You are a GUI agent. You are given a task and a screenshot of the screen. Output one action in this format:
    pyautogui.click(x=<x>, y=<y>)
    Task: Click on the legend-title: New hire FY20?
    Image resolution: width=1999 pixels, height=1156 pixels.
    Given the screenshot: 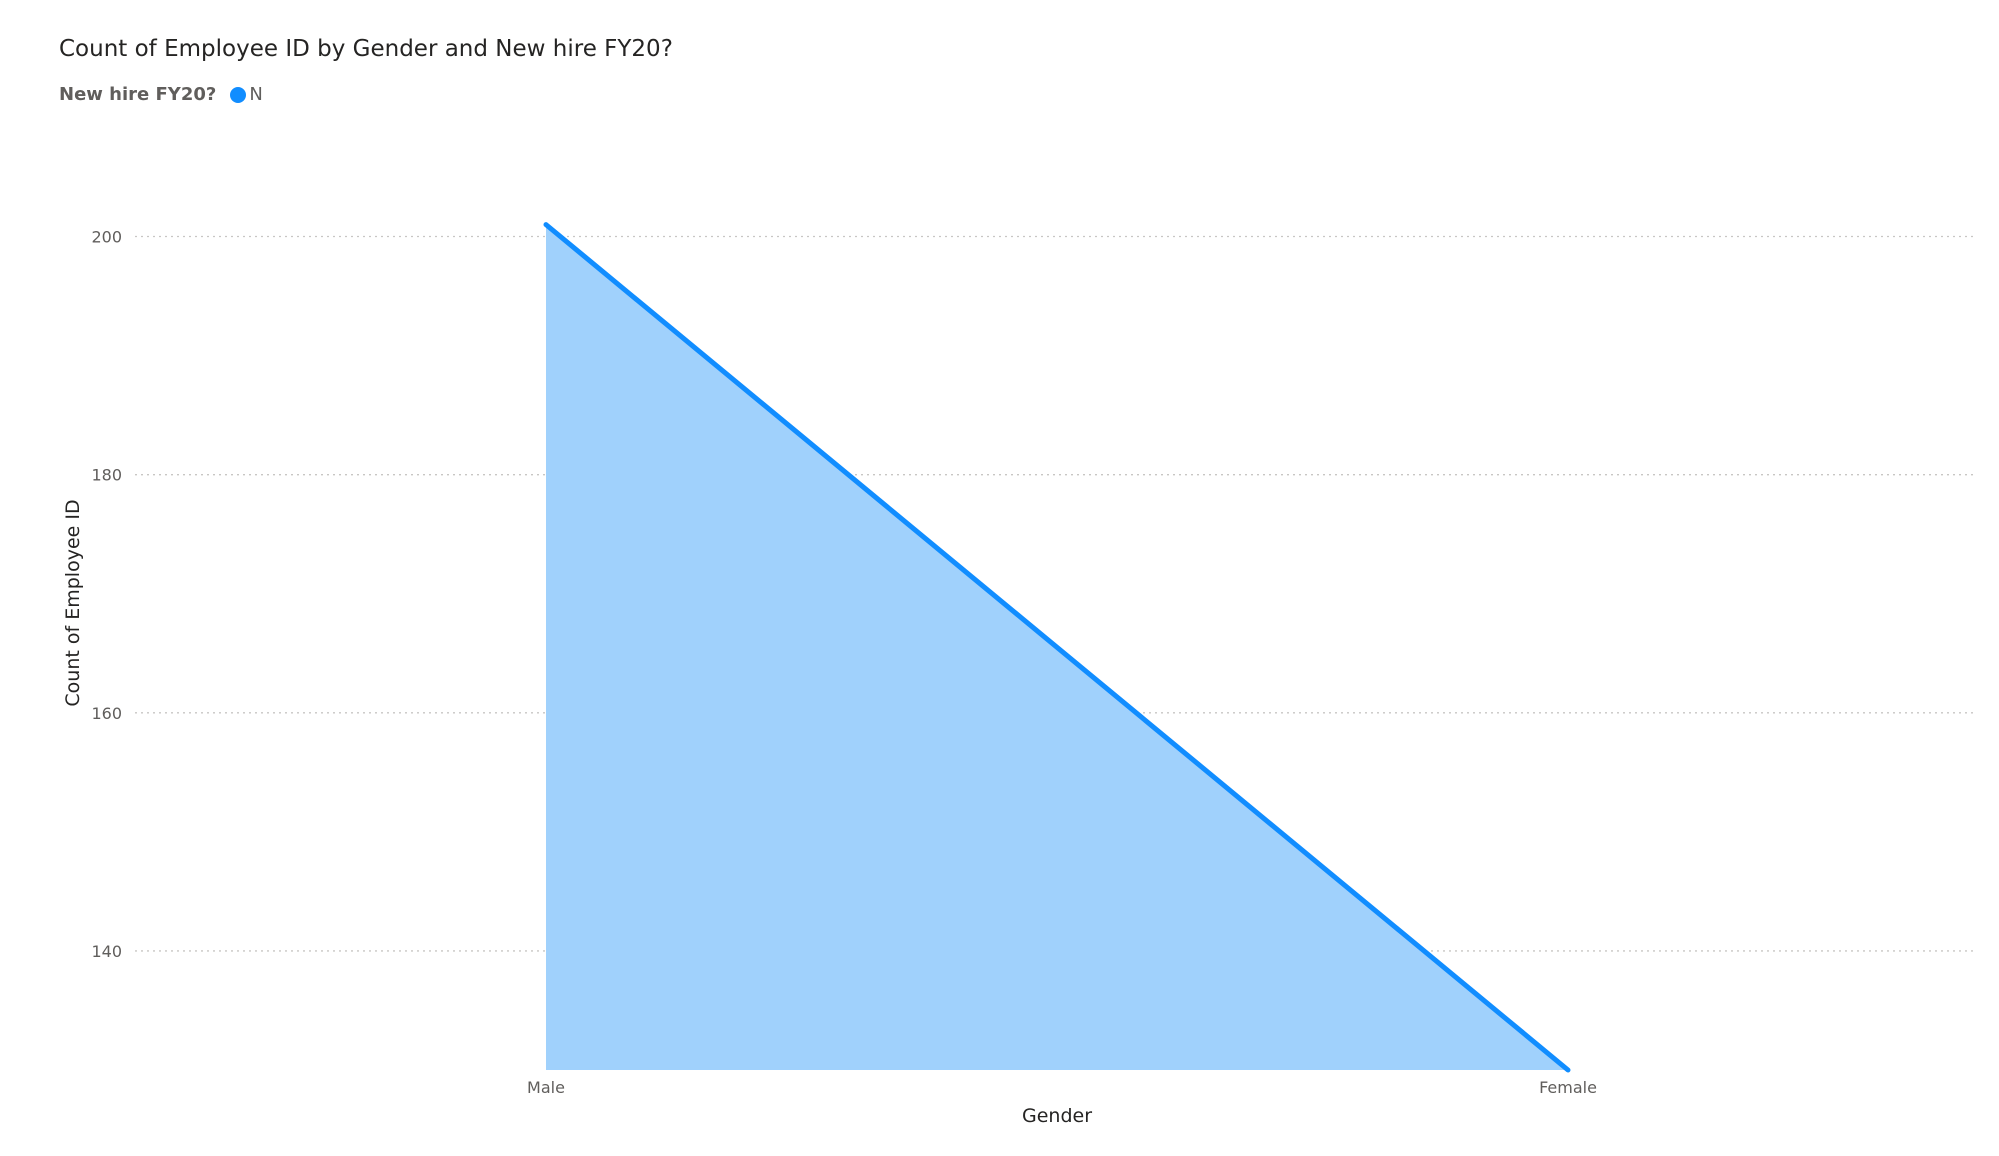 What is the action you would take?
    pyautogui.click(x=138, y=94)
    